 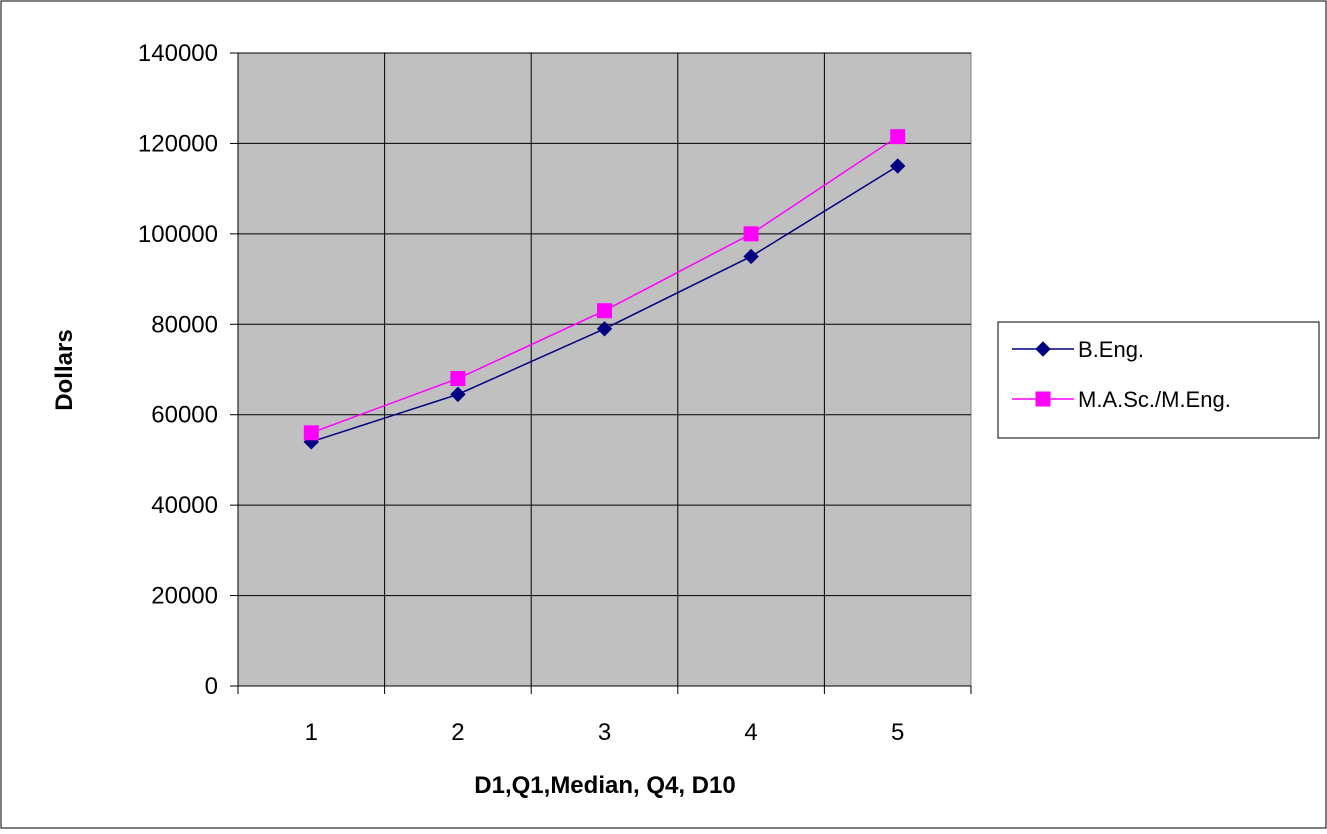 What do you see at coordinates (211, 686) in the screenshot?
I see `y-tick-label: 0` at bounding box center [211, 686].